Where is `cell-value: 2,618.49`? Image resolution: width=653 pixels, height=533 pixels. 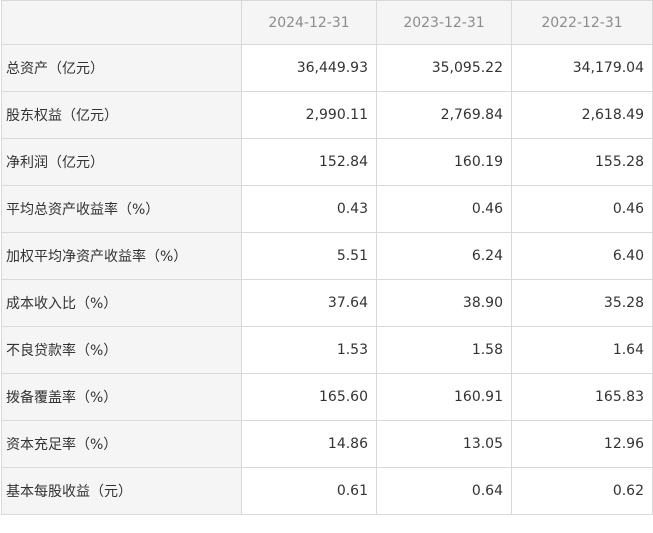
cell-value: 2,618.49 is located at coordinates (582, 115).